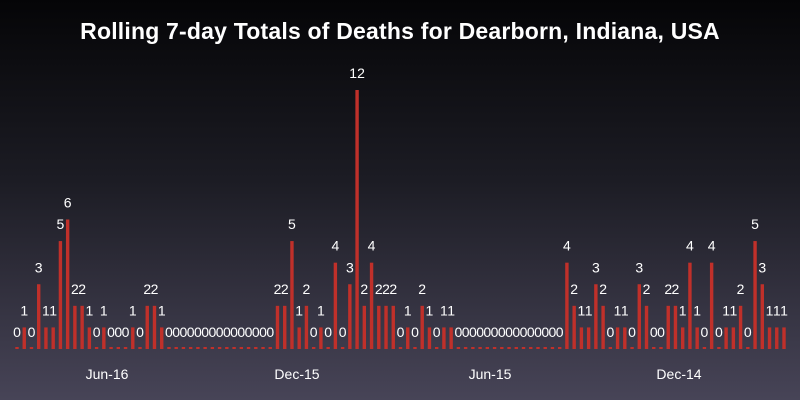 The width and height of the screenshot is (800, 400). What do you see at coordinates (487, 332) in the screenshot?
I see `value-label-65: 0` at bounding box center [487, 332].